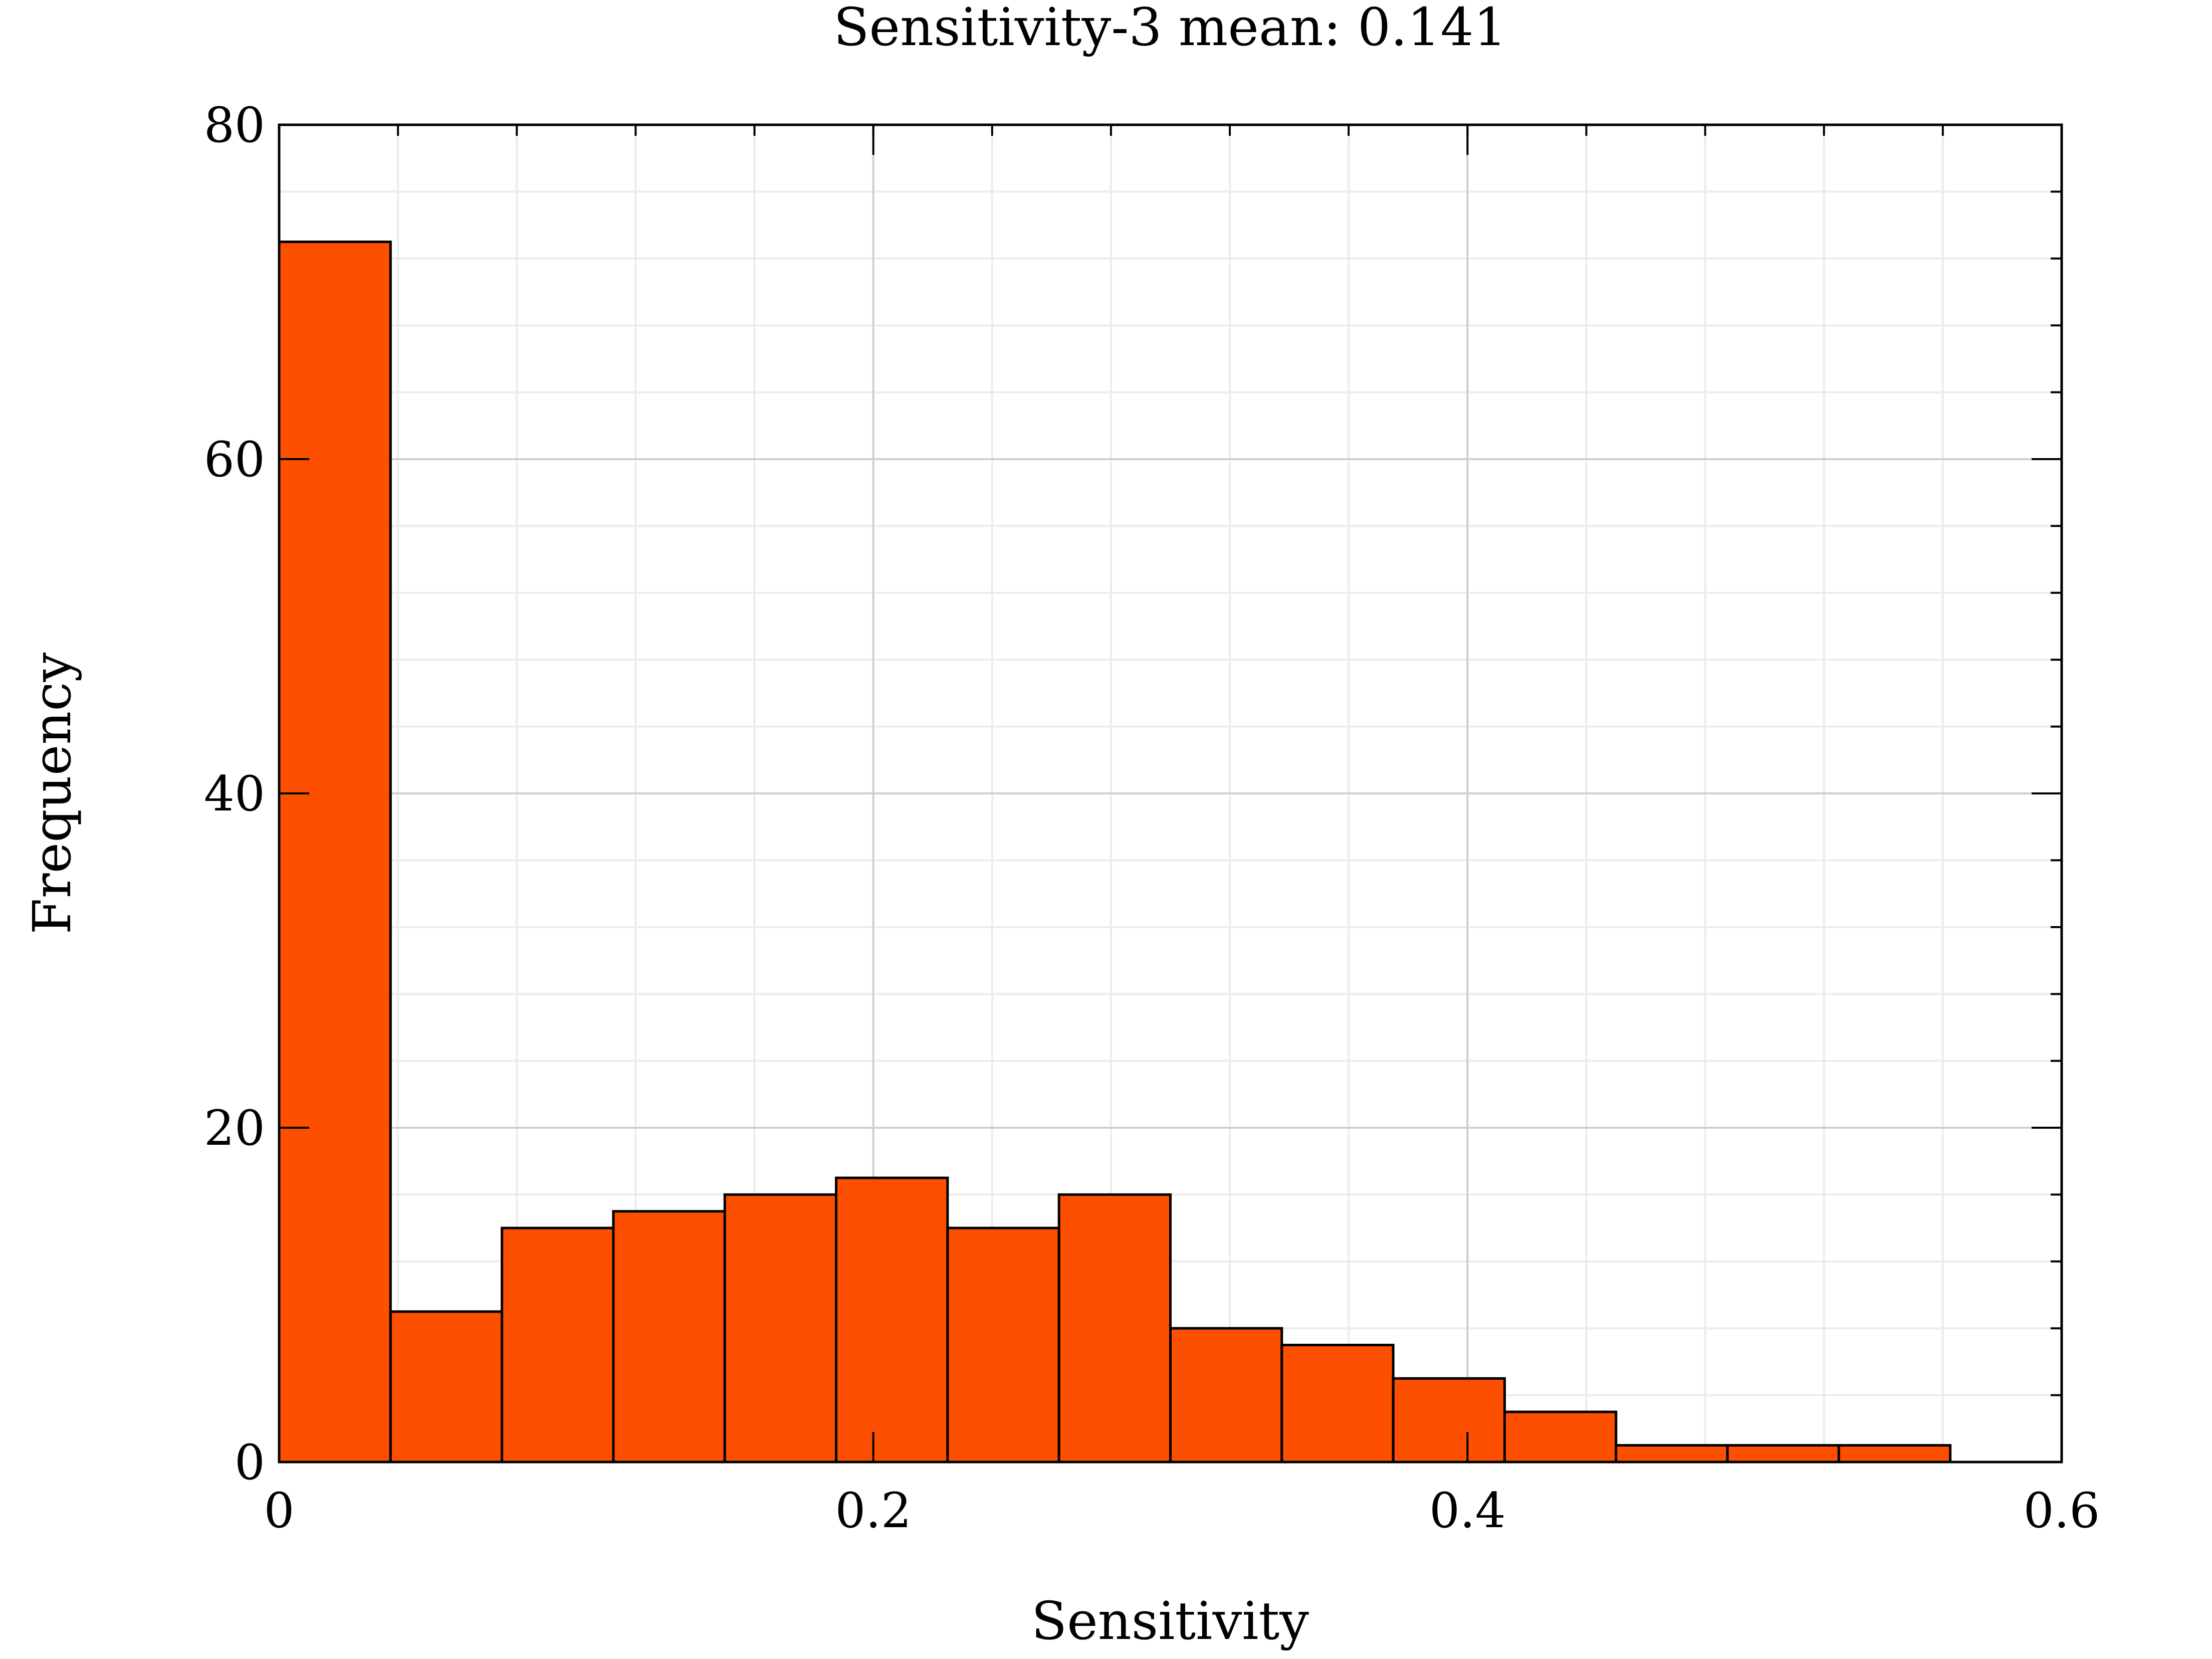 The image size is (2212, 1659). What do you see at coordinates (53, 794) in the screenshot?
I see `y-axis-label: Frequency` at bounding box center [53, 794].